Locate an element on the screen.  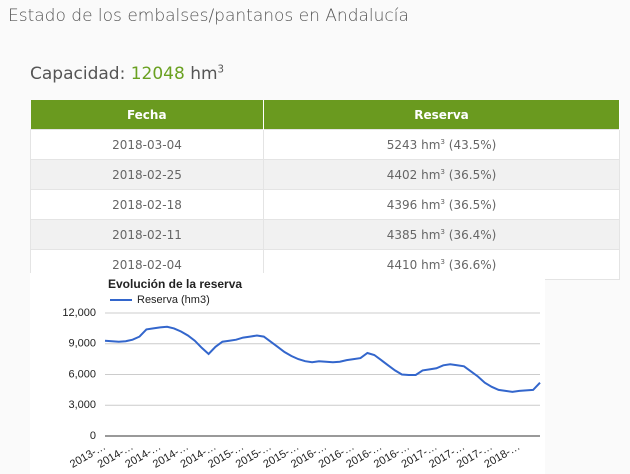
reserve-percent: (43.5%) is located at coordinates (472, 145).